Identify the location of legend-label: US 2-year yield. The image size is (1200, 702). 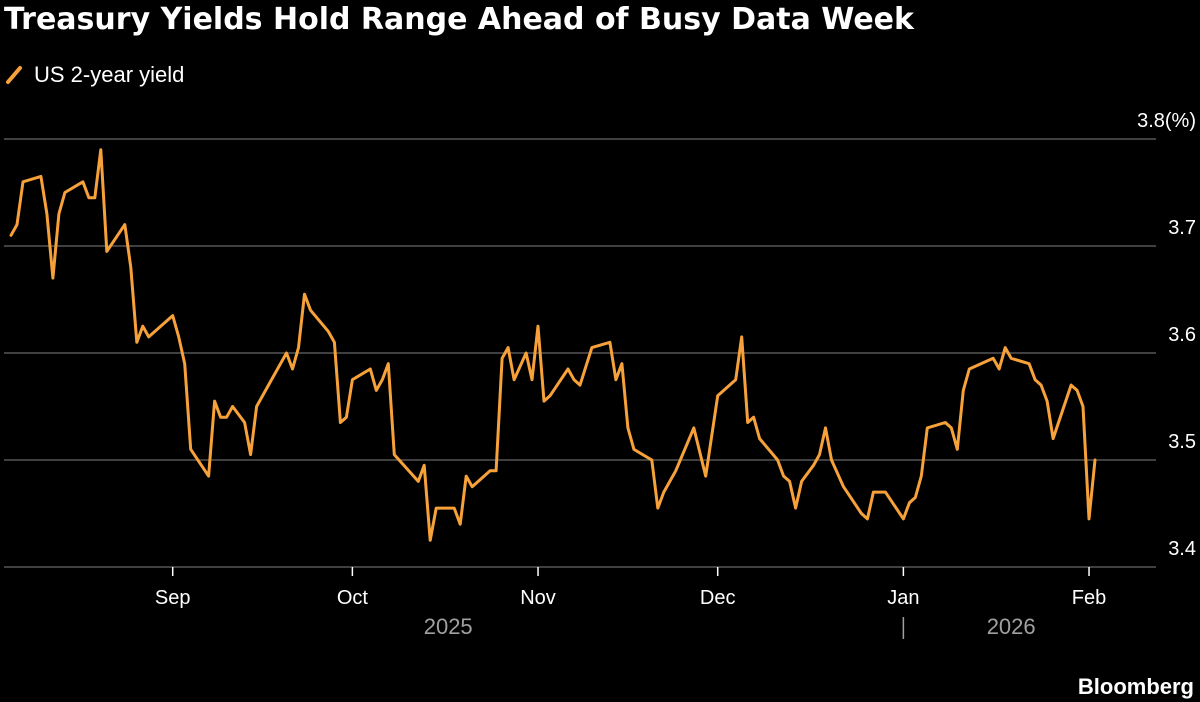
(109, 74).